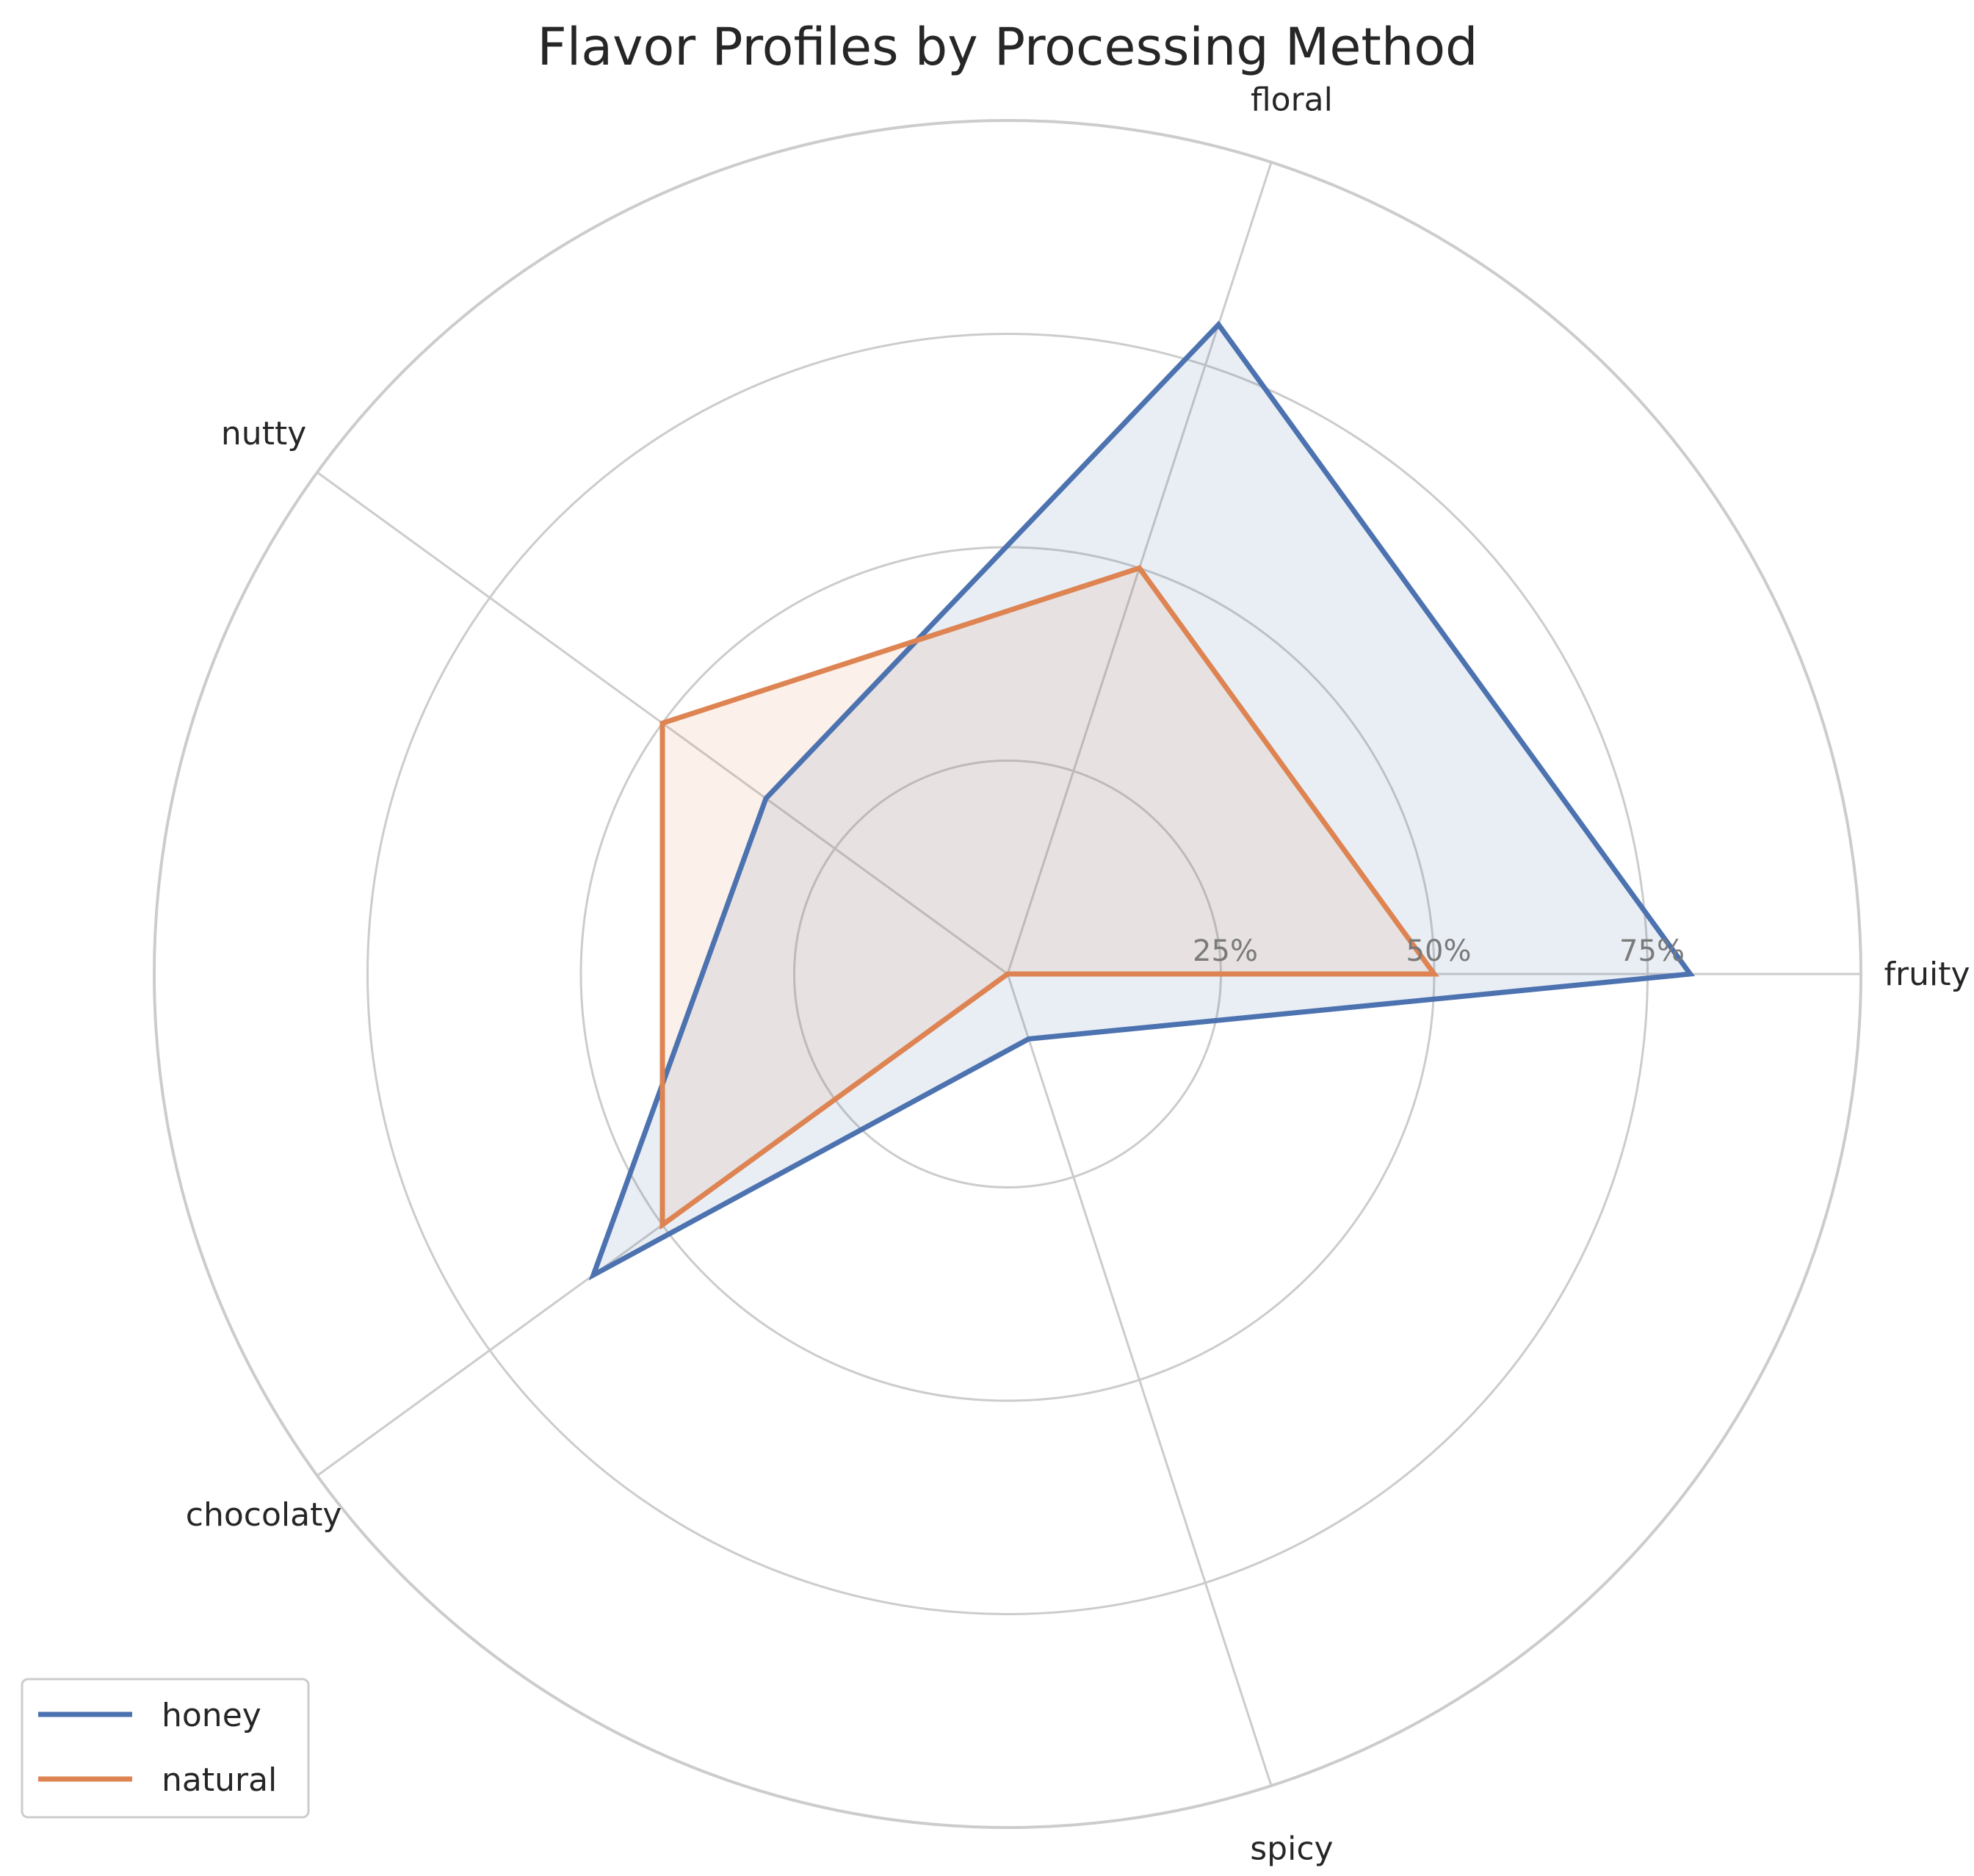 The height and width of the screenshot is (1876, 1974). What do you see at coordinates (1439, 951) in the screenshot?
I see `radial-tick-label: 50%` at bounding box center [1439, 951].